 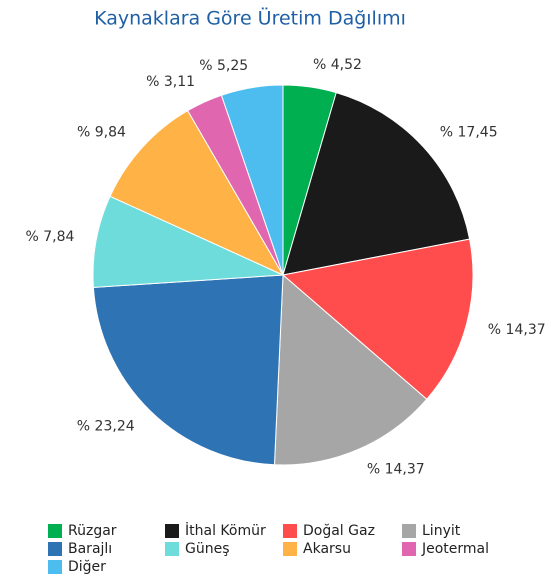 What do you see at coordinates (170, 82) in the screenshot?
I see `data-label: % 3,11` at bounding box center [170, 82].